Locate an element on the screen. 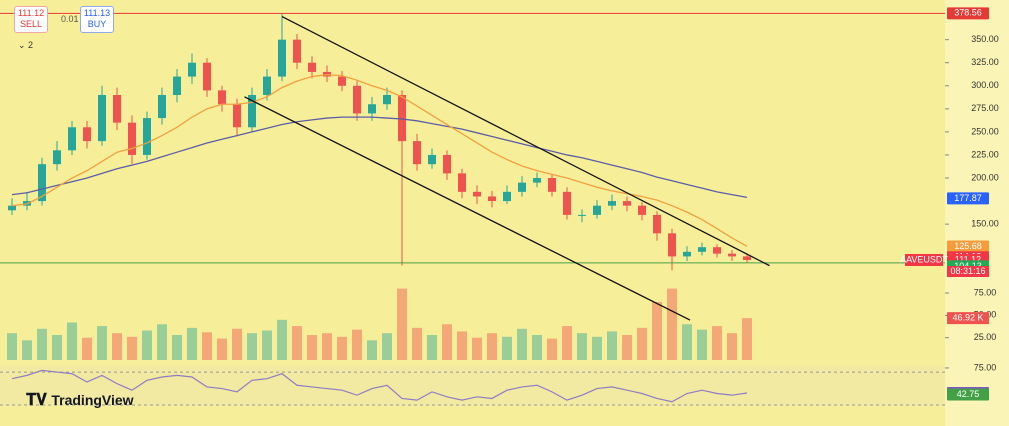  moving-average is located at coordinates (379, 157).